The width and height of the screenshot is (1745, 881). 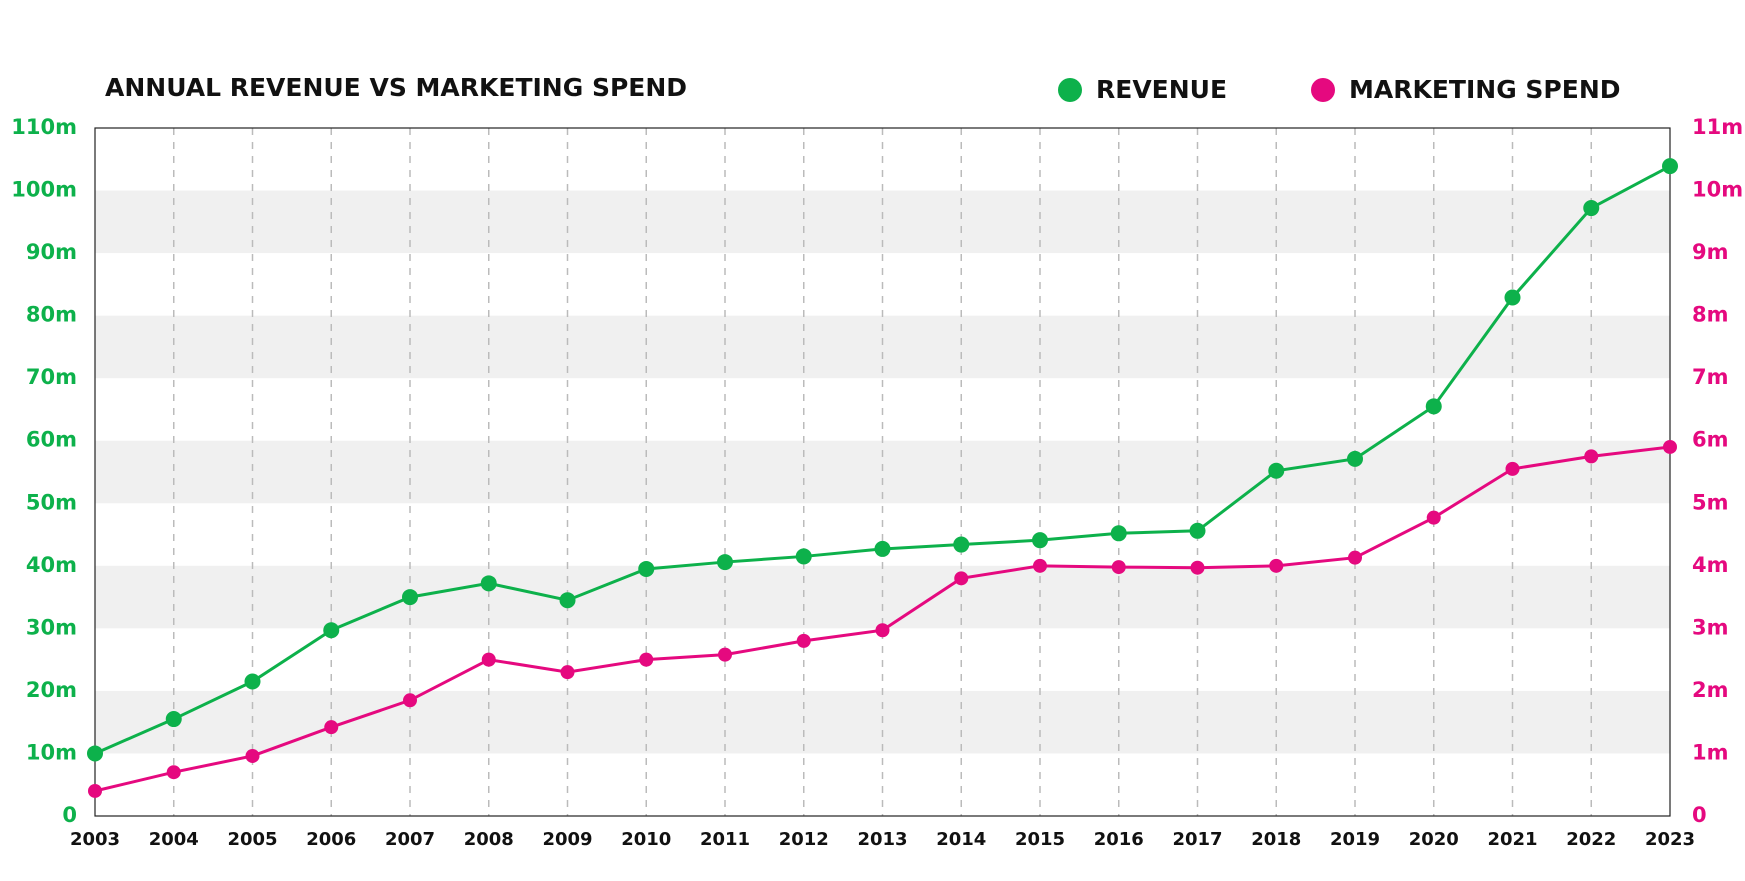 What do you see at coordinates (51, 627) in the screenshot?
I see `y-tick-label: 30m` at bounding box center [51, 627].